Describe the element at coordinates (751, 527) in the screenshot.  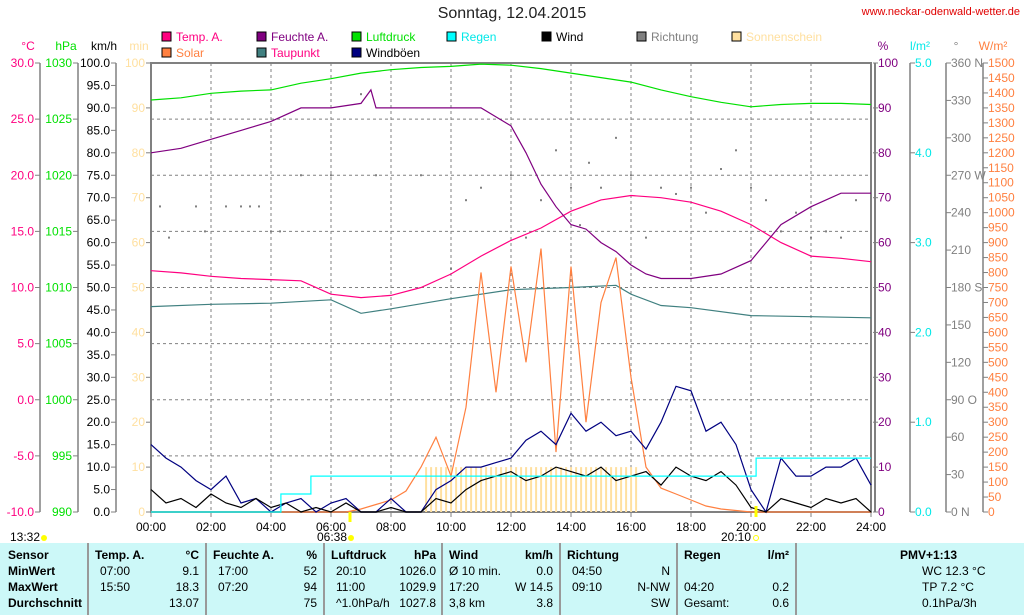
I see `x-tick-label: 20:00` at that location.